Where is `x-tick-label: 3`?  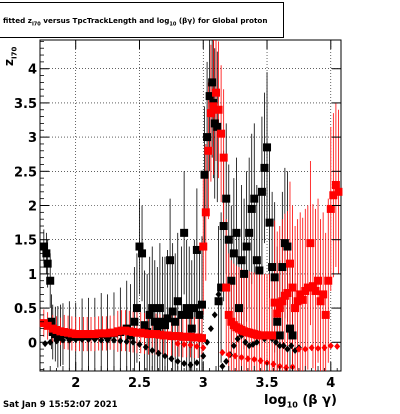 x-tick-label: 3 is located at coordinates (203, 383).